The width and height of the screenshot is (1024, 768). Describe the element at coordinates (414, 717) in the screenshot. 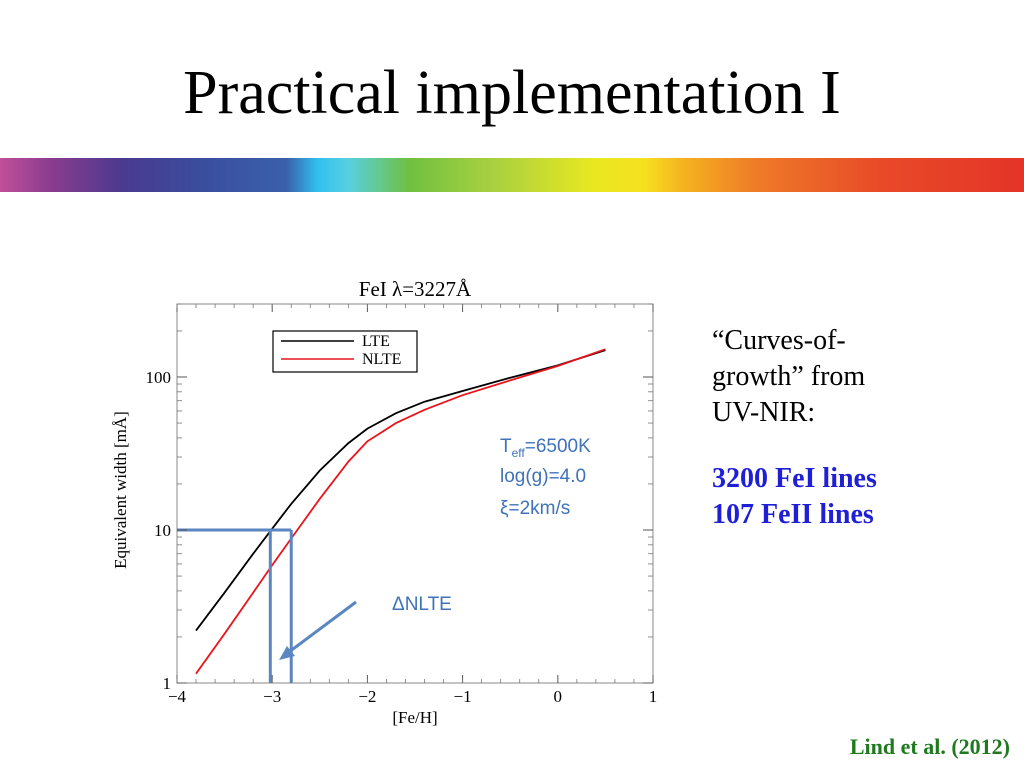

I see `x-axis-label: [Fe/H]` at that location.